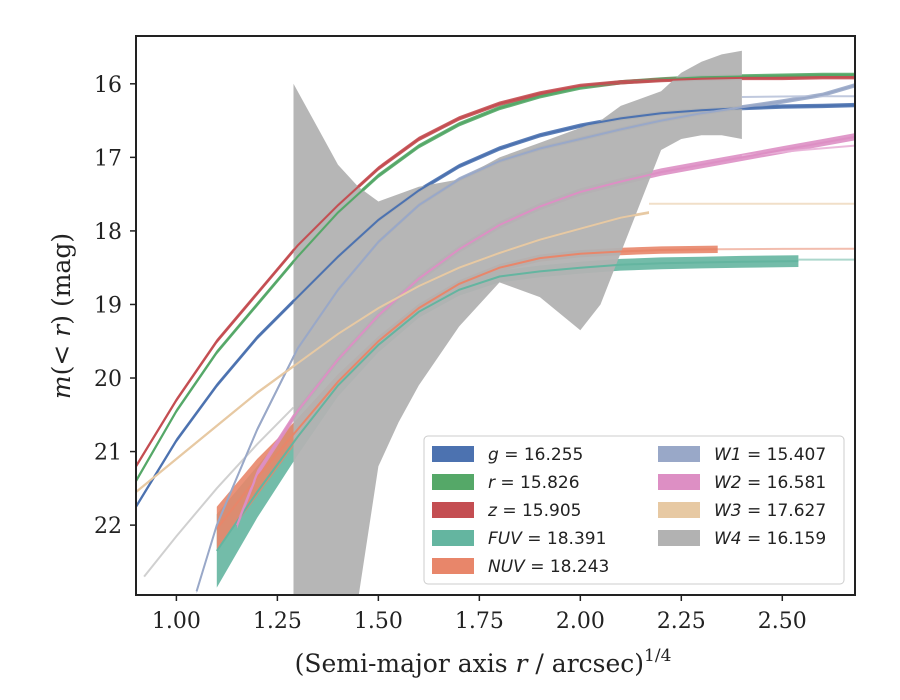  I want to click on x-tick-label: 1.25, so click(277, 621).